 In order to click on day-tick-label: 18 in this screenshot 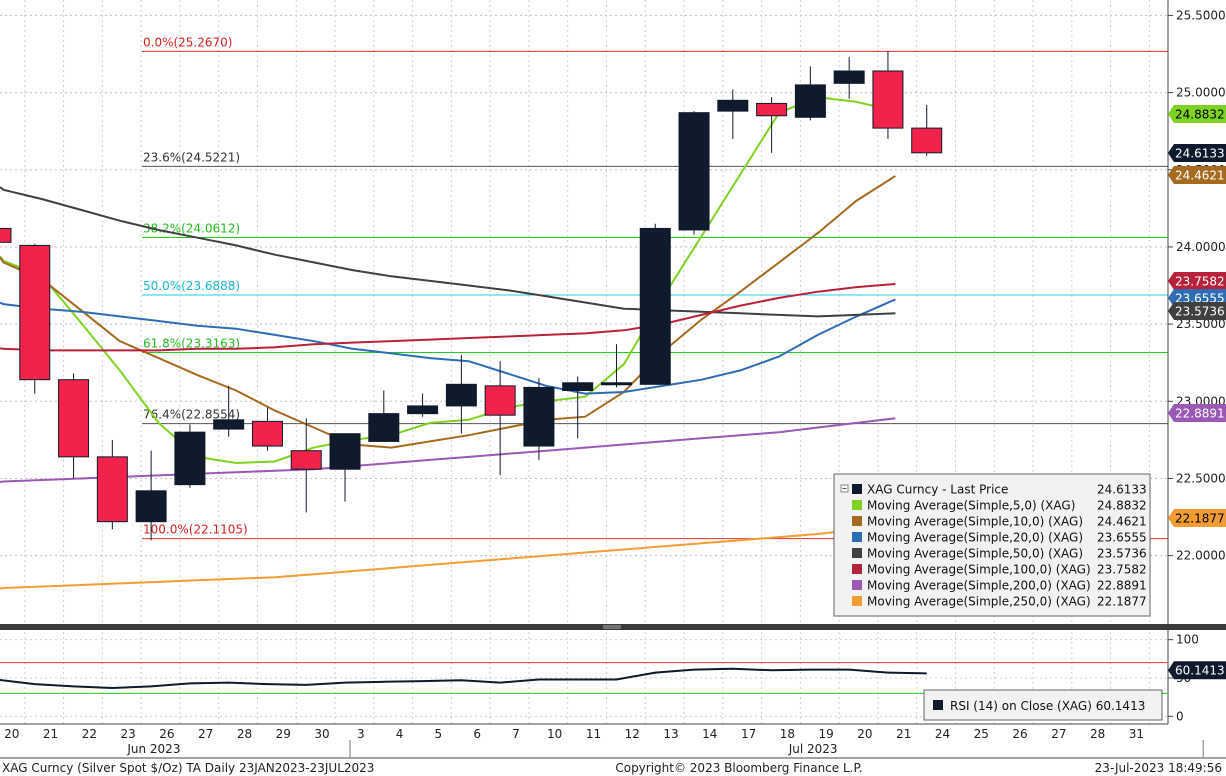, I will do `click(787, 734)`.